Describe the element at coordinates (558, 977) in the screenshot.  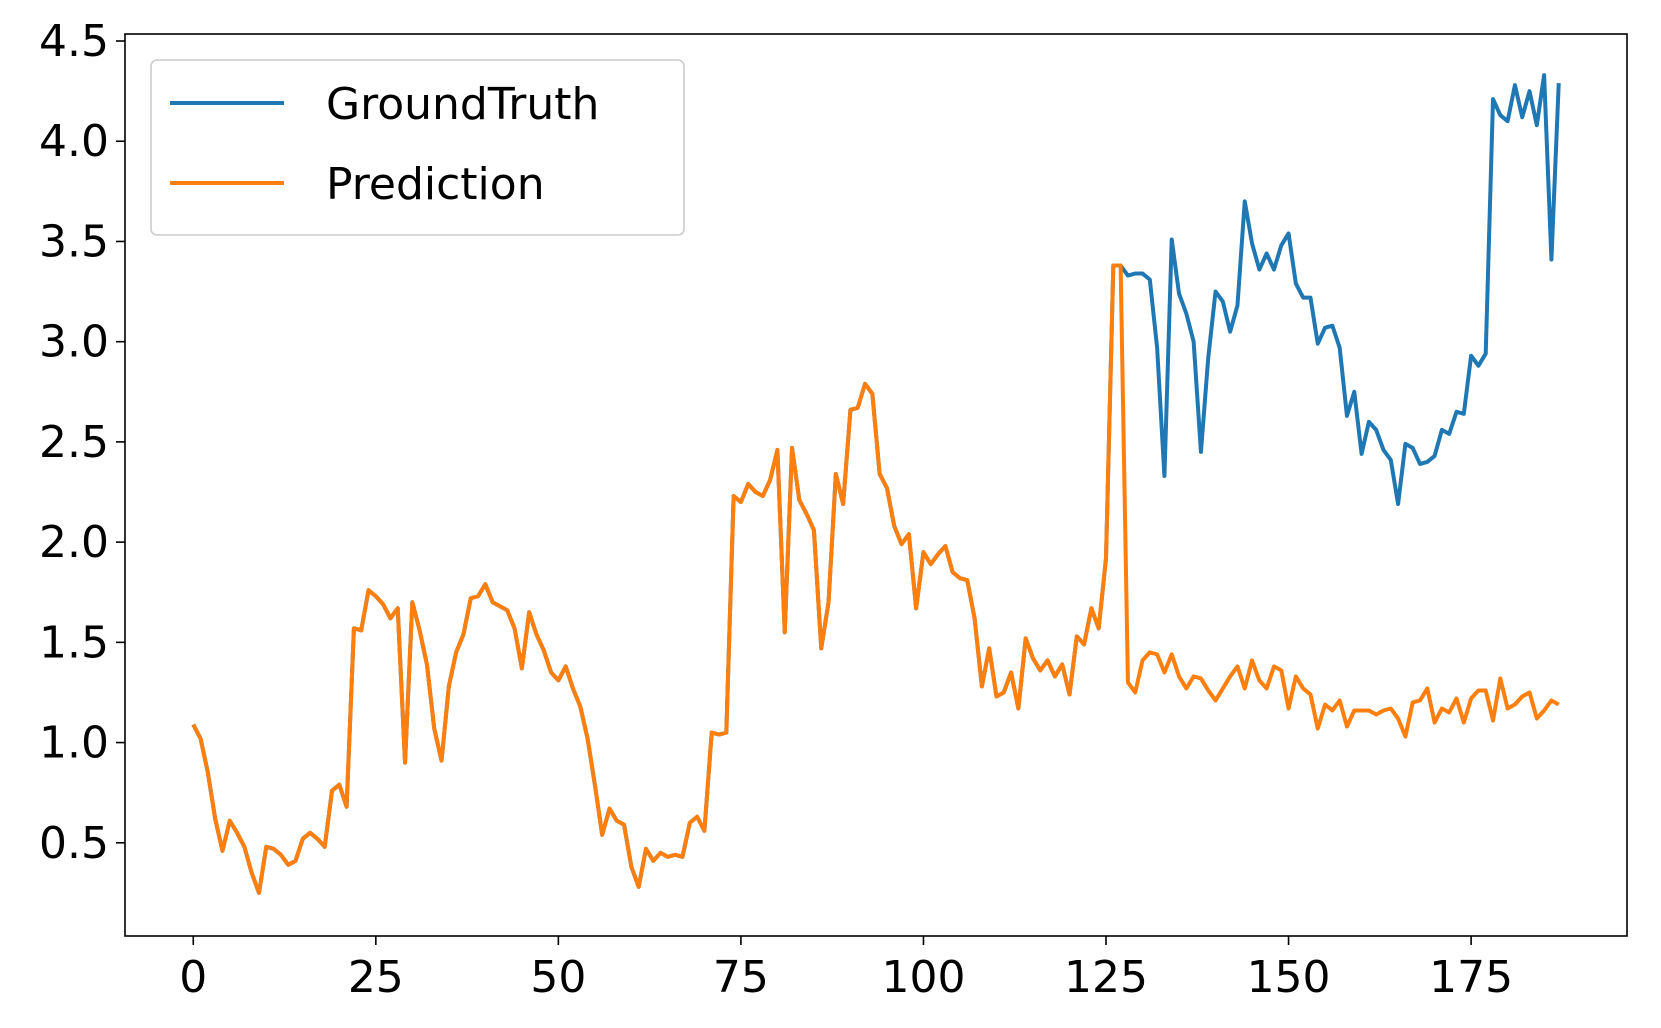
I see `x-tick-label: 50` at that location.